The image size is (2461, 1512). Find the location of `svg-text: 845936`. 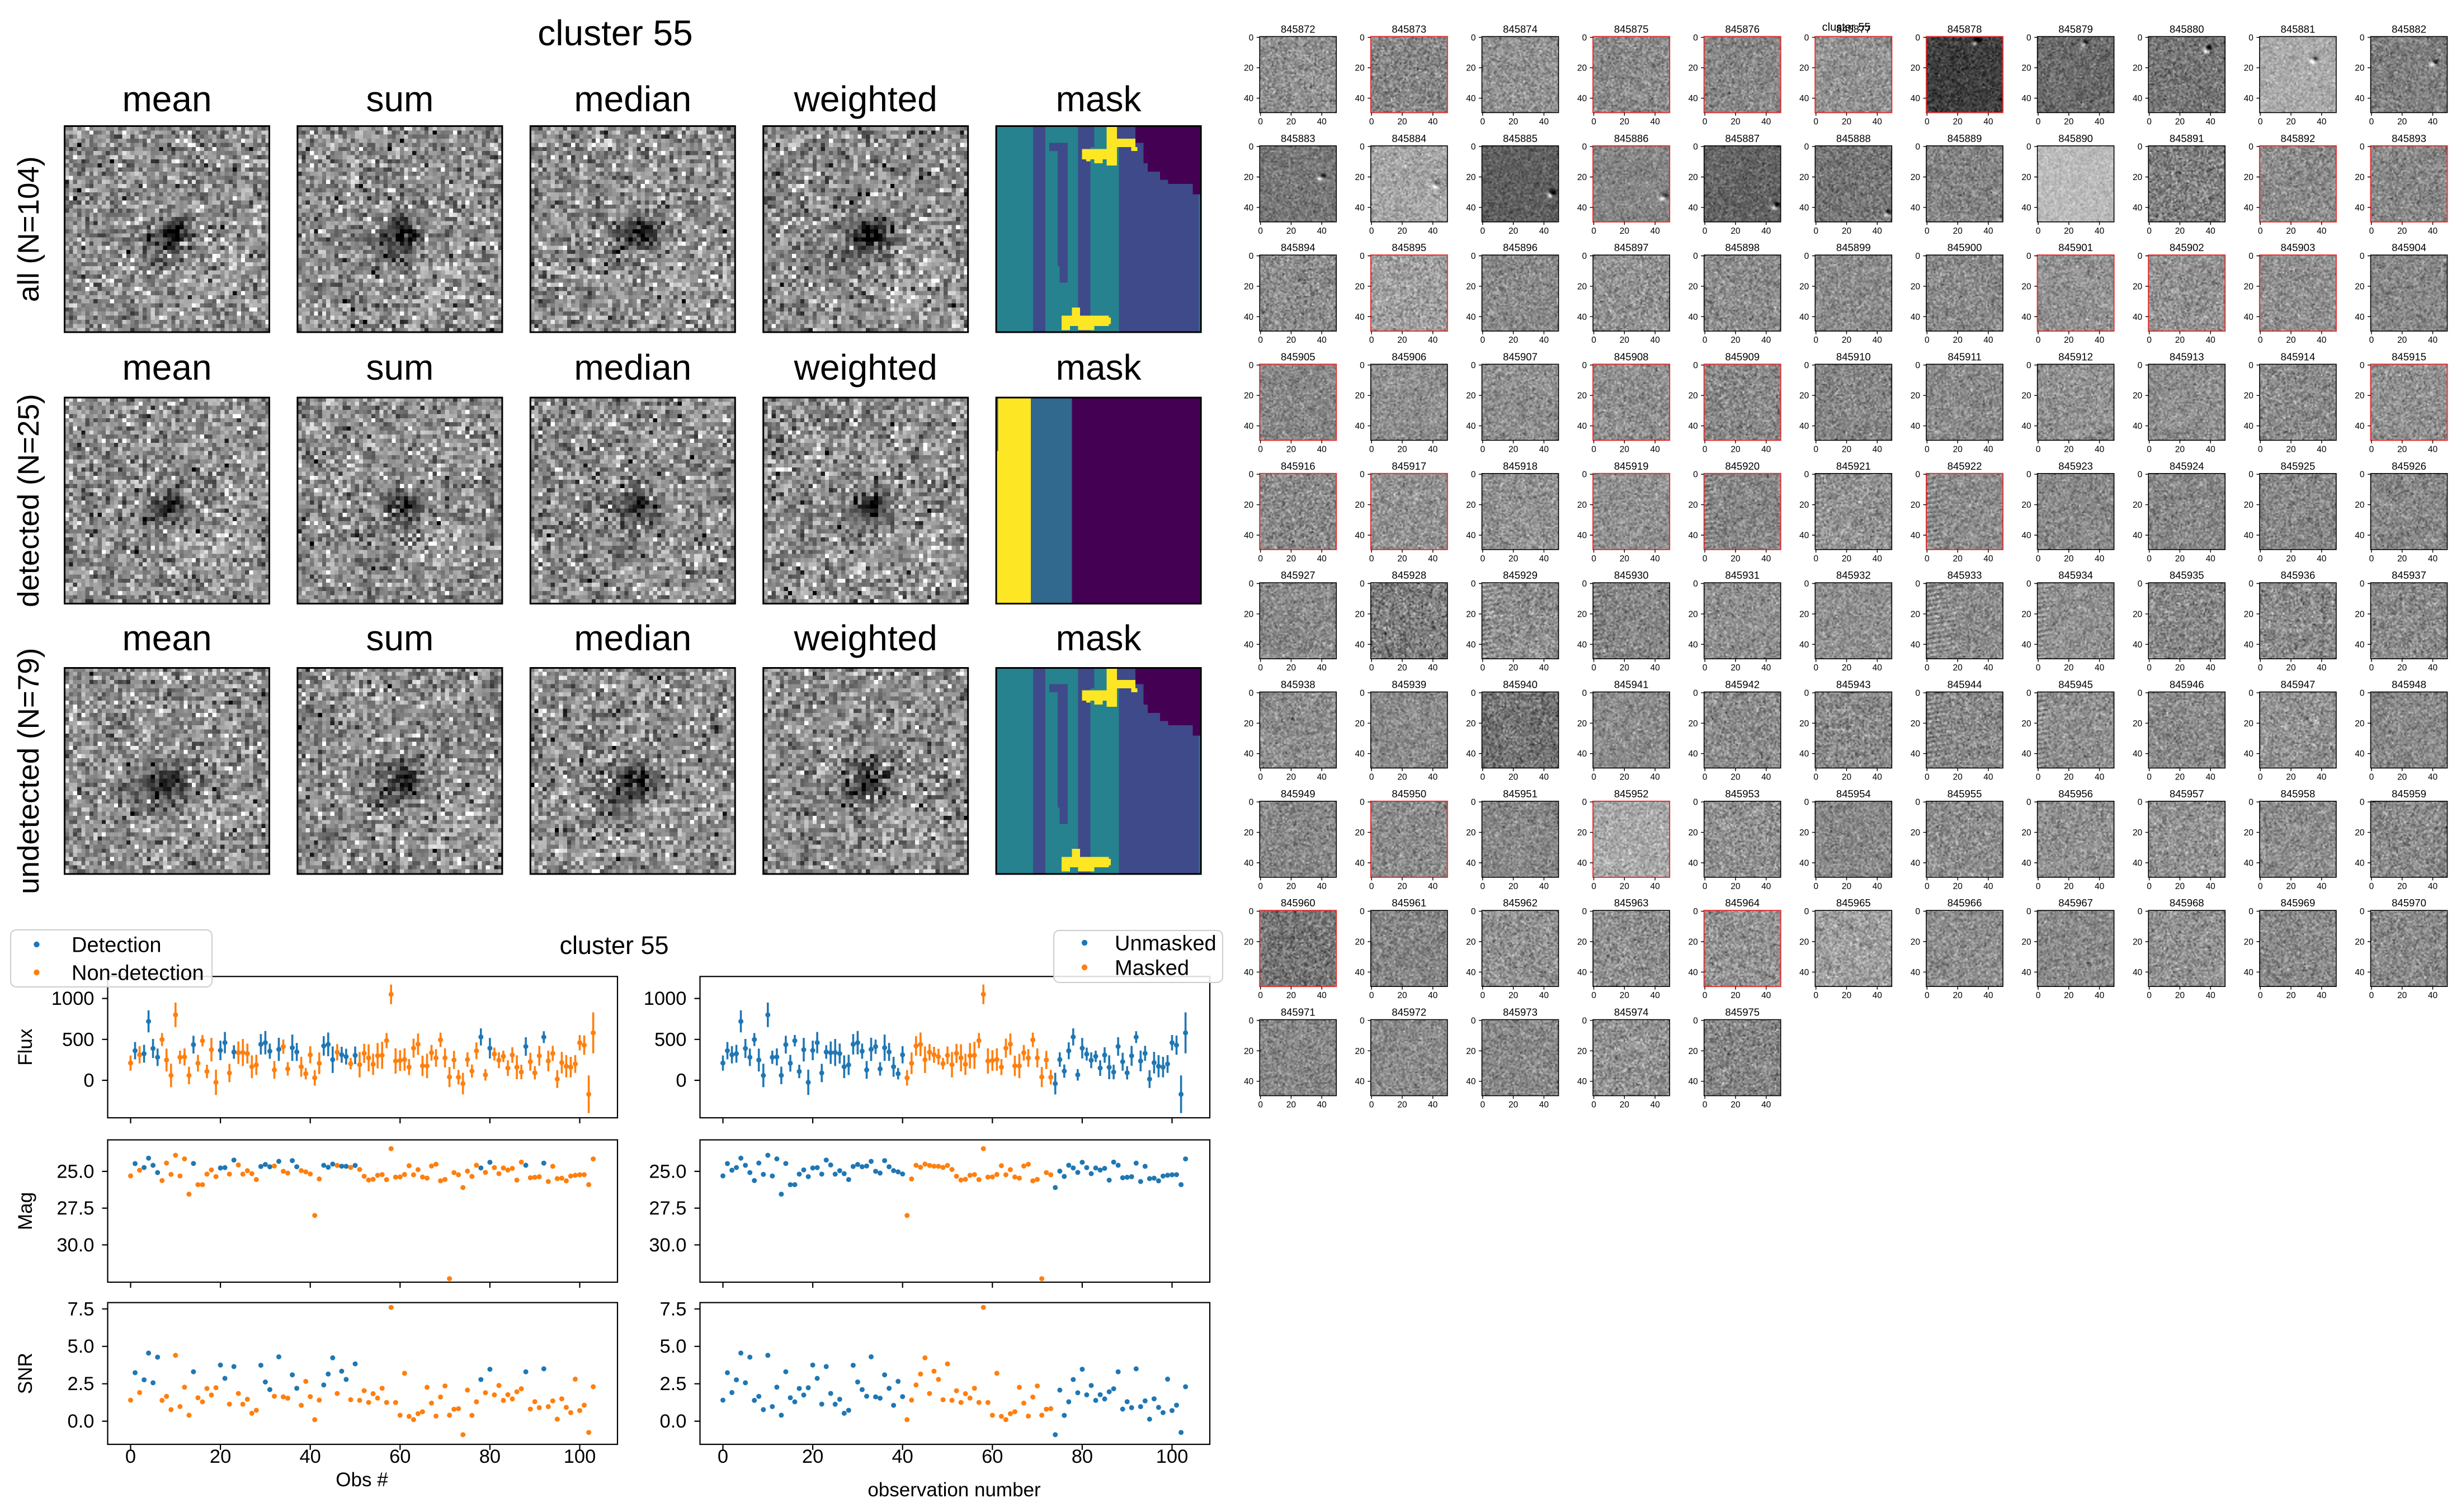

svg-text: 845936 is located at coordinates (2298, 575).